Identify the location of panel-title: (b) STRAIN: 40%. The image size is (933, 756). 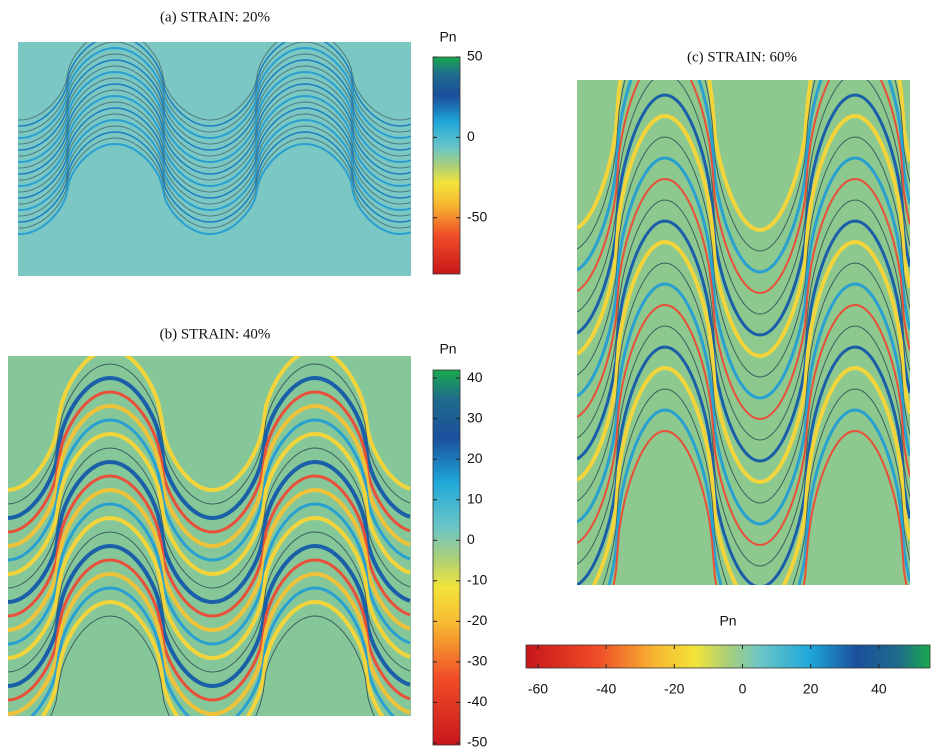
(215, 334).